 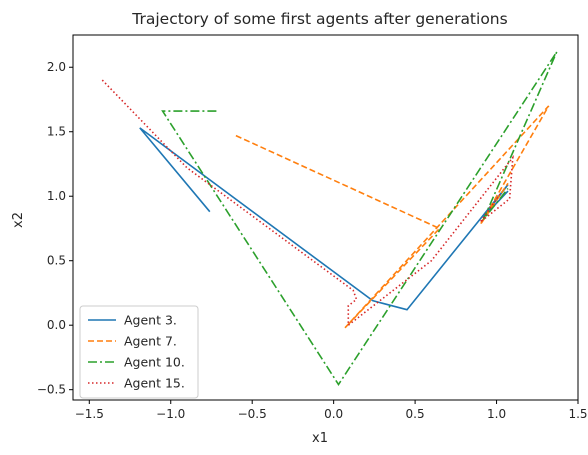 I want to click on y-axis-label: x2, so click(x=18, y=220).